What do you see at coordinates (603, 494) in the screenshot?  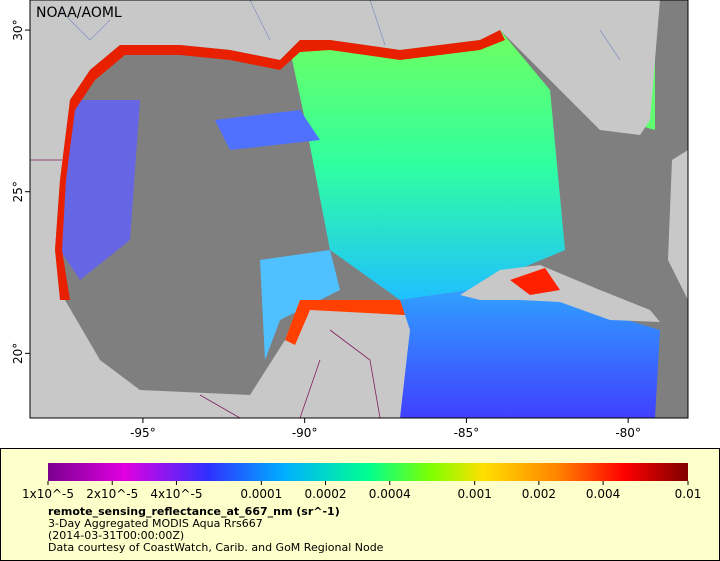 I see `colorbar-label: 0.004` at bounding box center [603, 494].